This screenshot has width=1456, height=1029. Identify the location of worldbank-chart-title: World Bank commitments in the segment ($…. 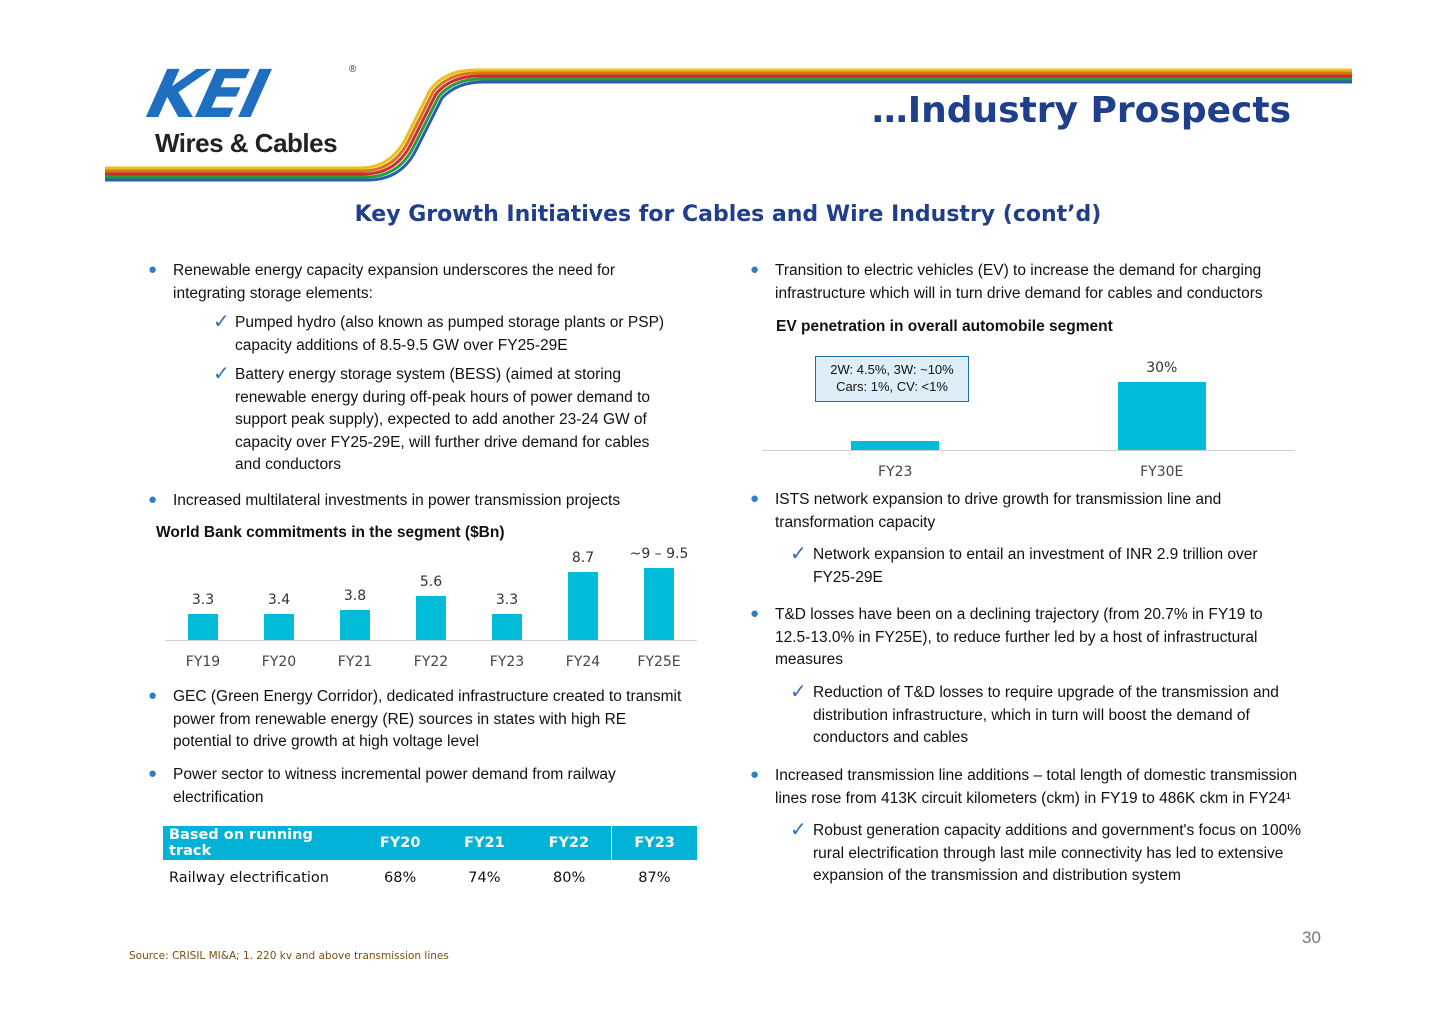
(330, 532).